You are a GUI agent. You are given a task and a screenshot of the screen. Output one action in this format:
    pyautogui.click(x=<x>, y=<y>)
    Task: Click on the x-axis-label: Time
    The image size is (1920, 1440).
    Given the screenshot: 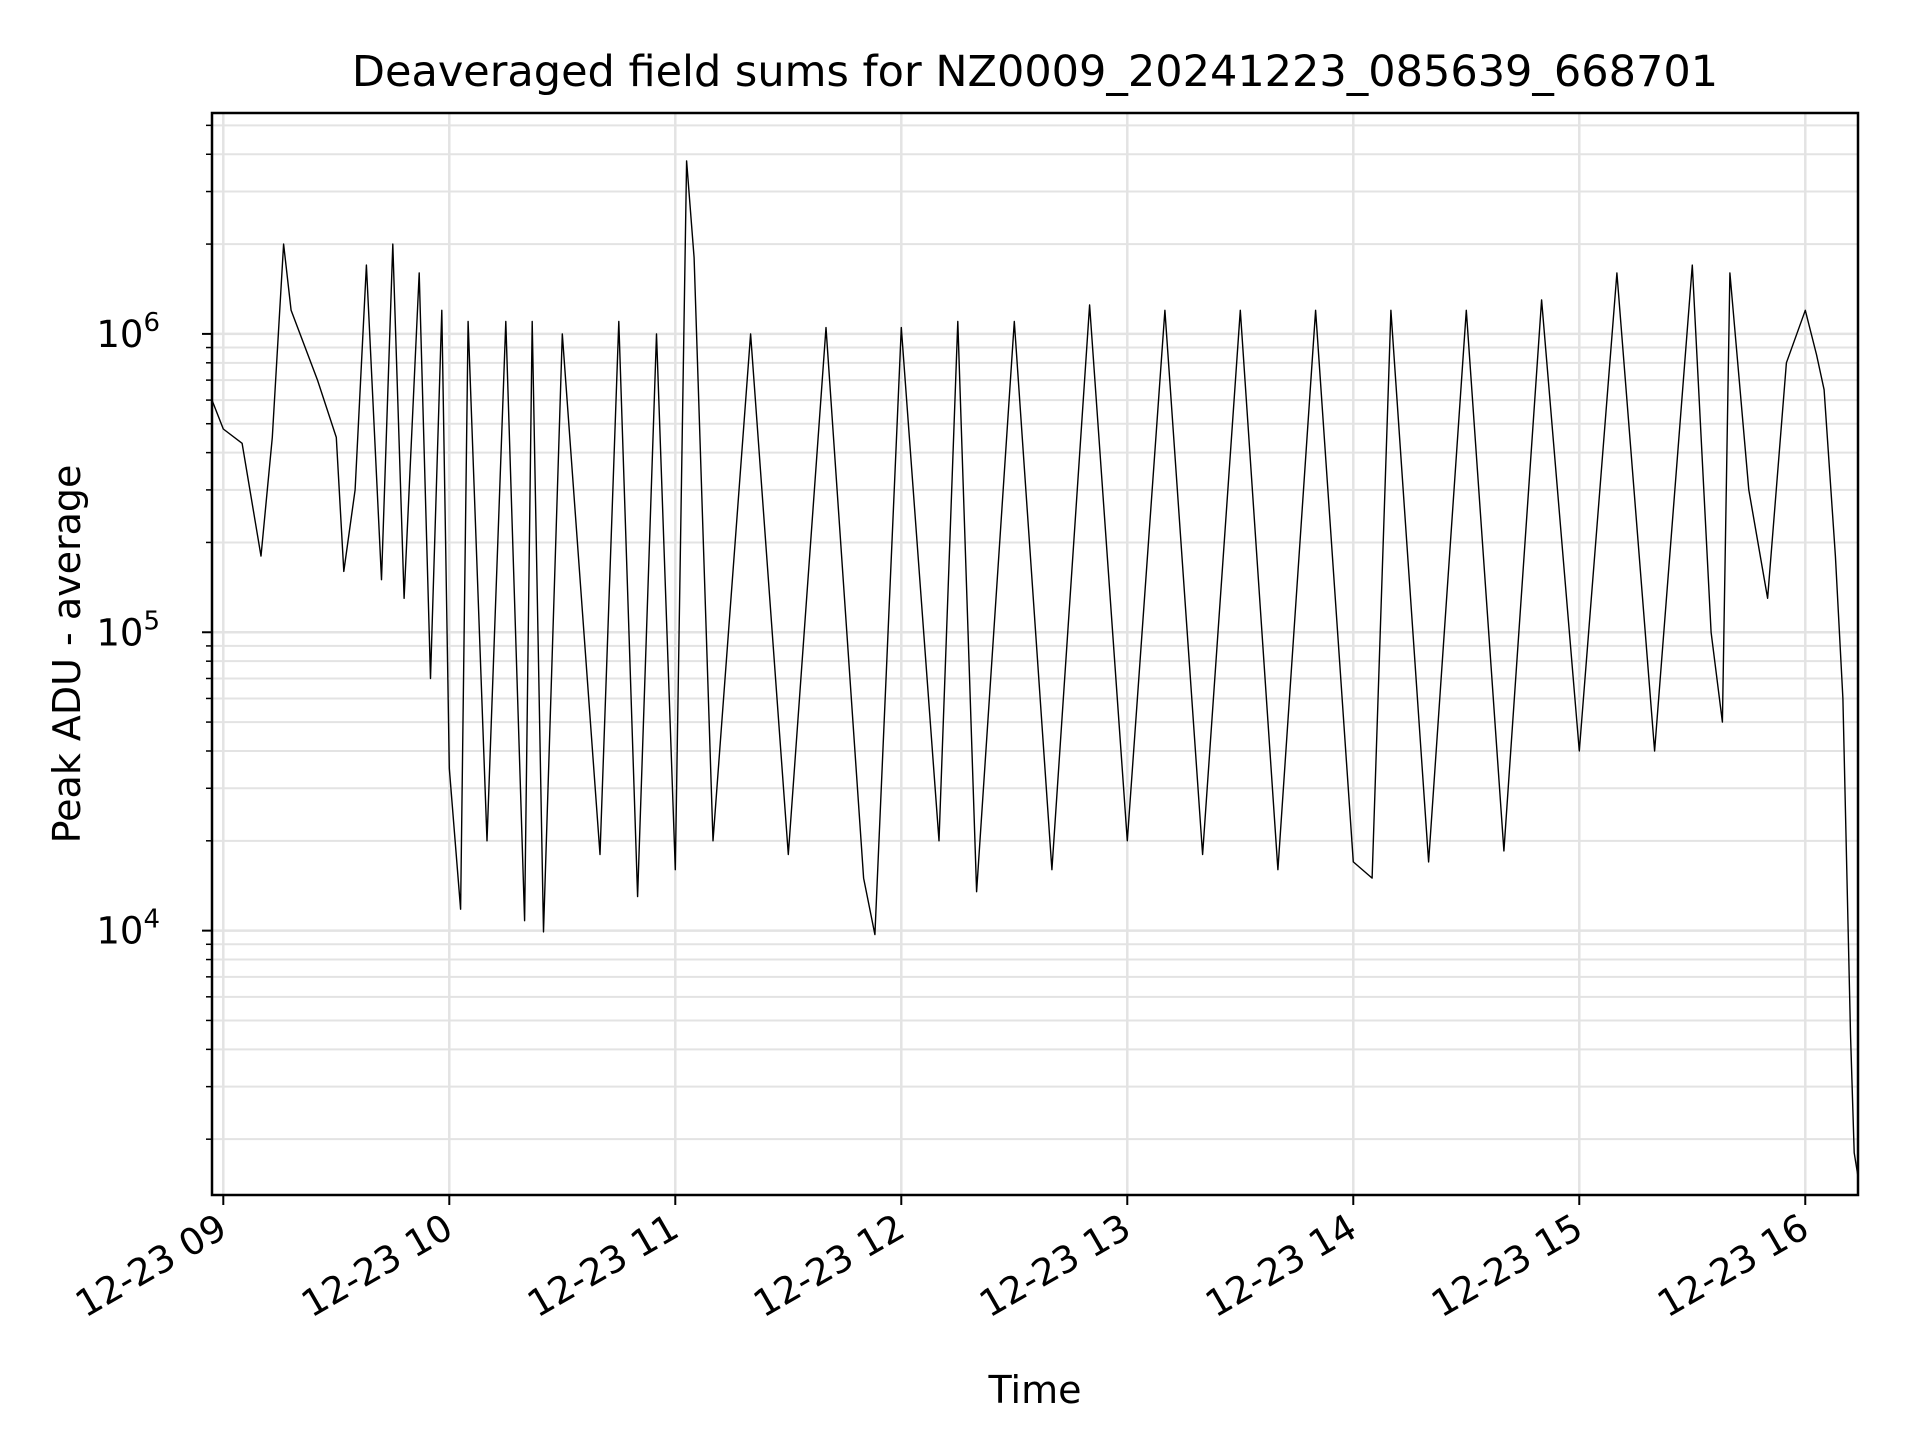 What is the action you would take?
    pyautogui.click(x=1035, y=1390)
    